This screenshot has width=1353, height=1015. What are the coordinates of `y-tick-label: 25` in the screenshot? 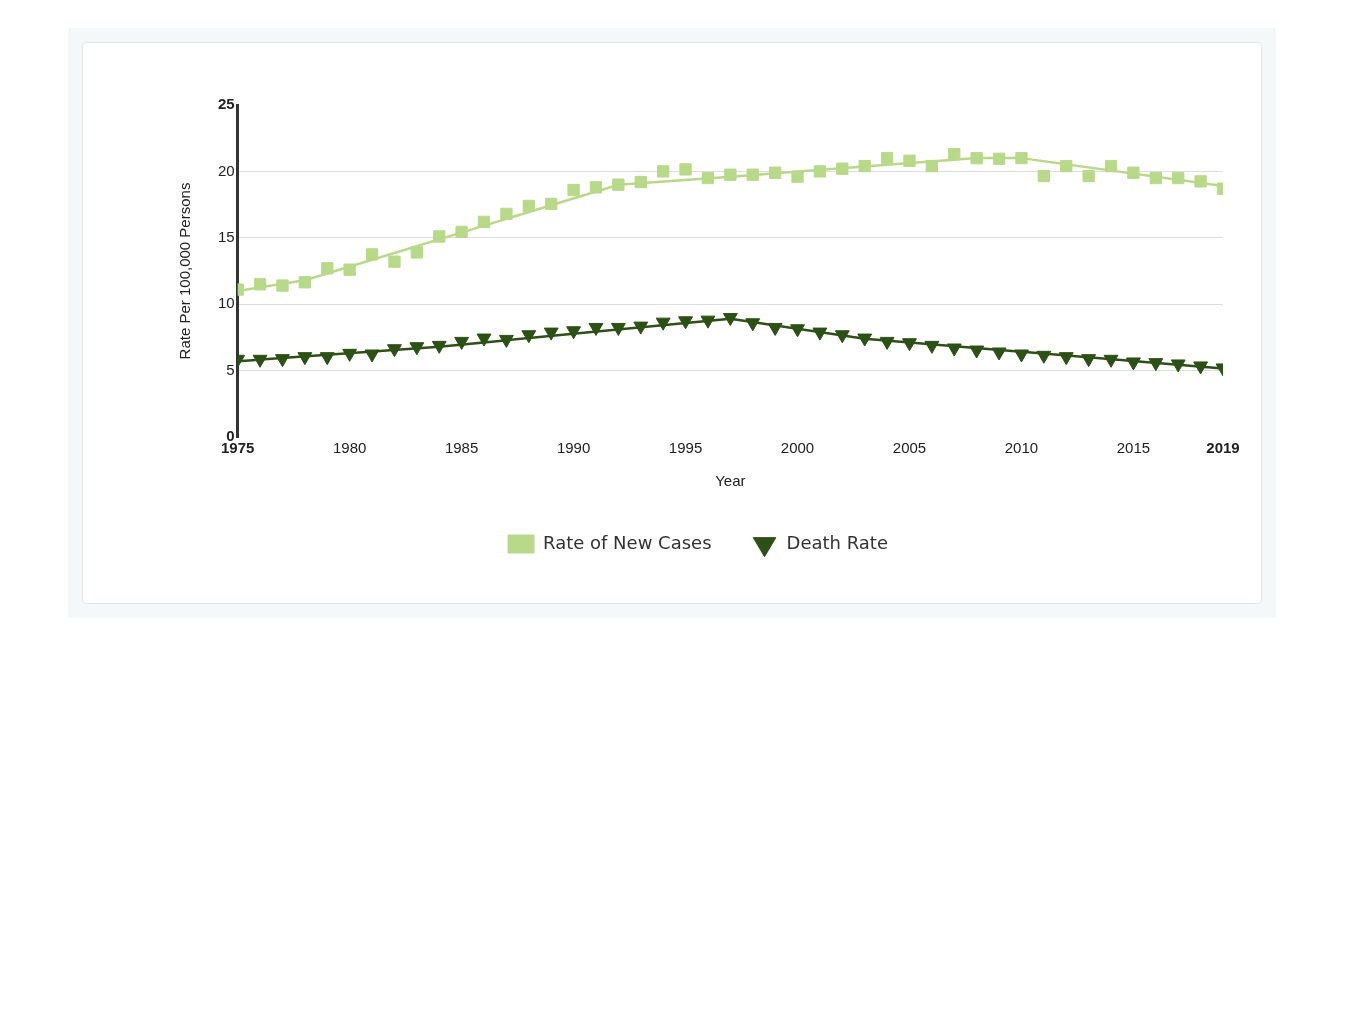 It's located at (226, 104).